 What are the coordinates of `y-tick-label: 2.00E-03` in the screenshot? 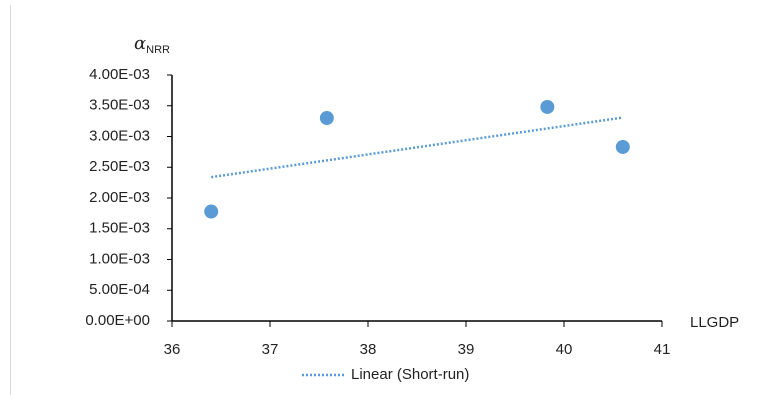 It's located at (119, 197).